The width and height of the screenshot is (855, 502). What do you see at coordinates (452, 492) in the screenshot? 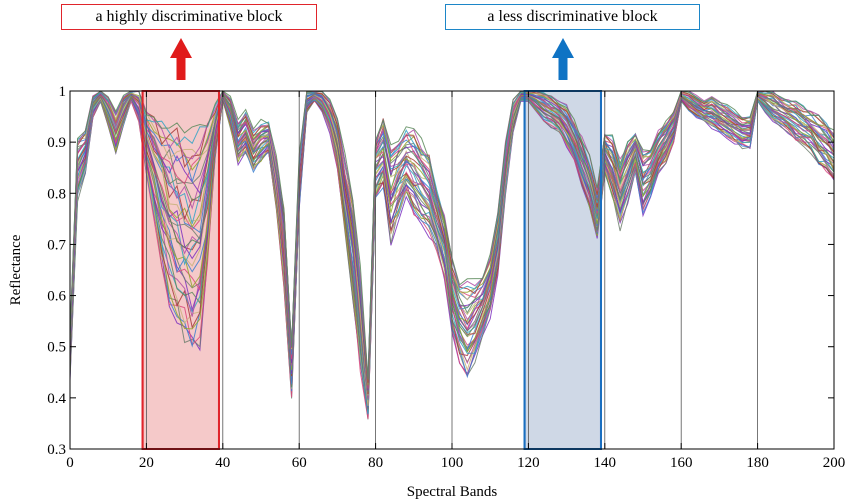
I see `x-axis-label: Spectral Bands` at bounding box center [452, 492].